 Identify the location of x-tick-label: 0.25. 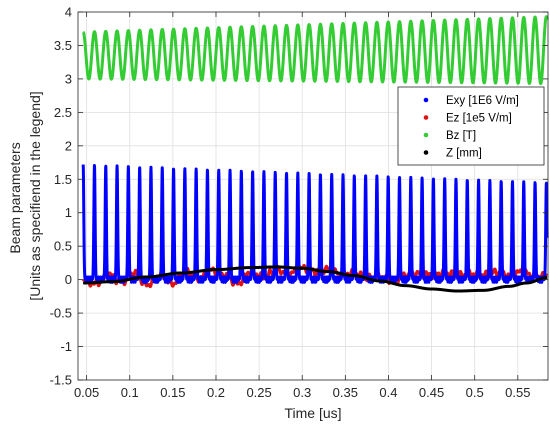
(258, 392).